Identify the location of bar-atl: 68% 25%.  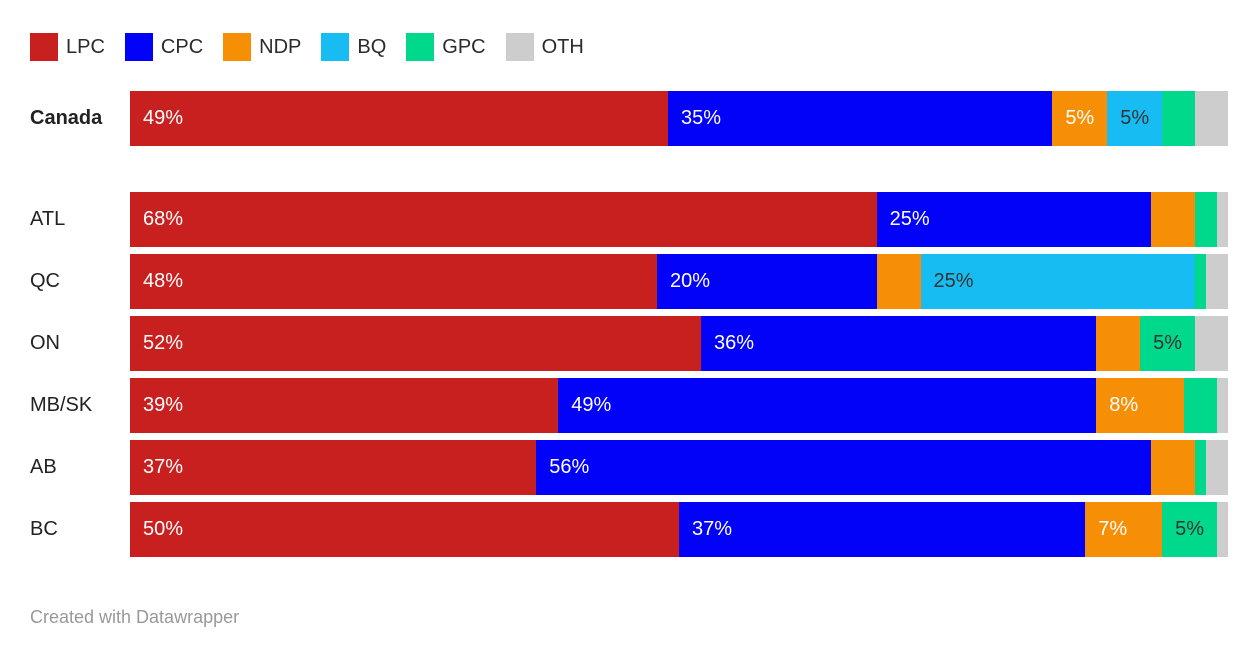
(679, 219).